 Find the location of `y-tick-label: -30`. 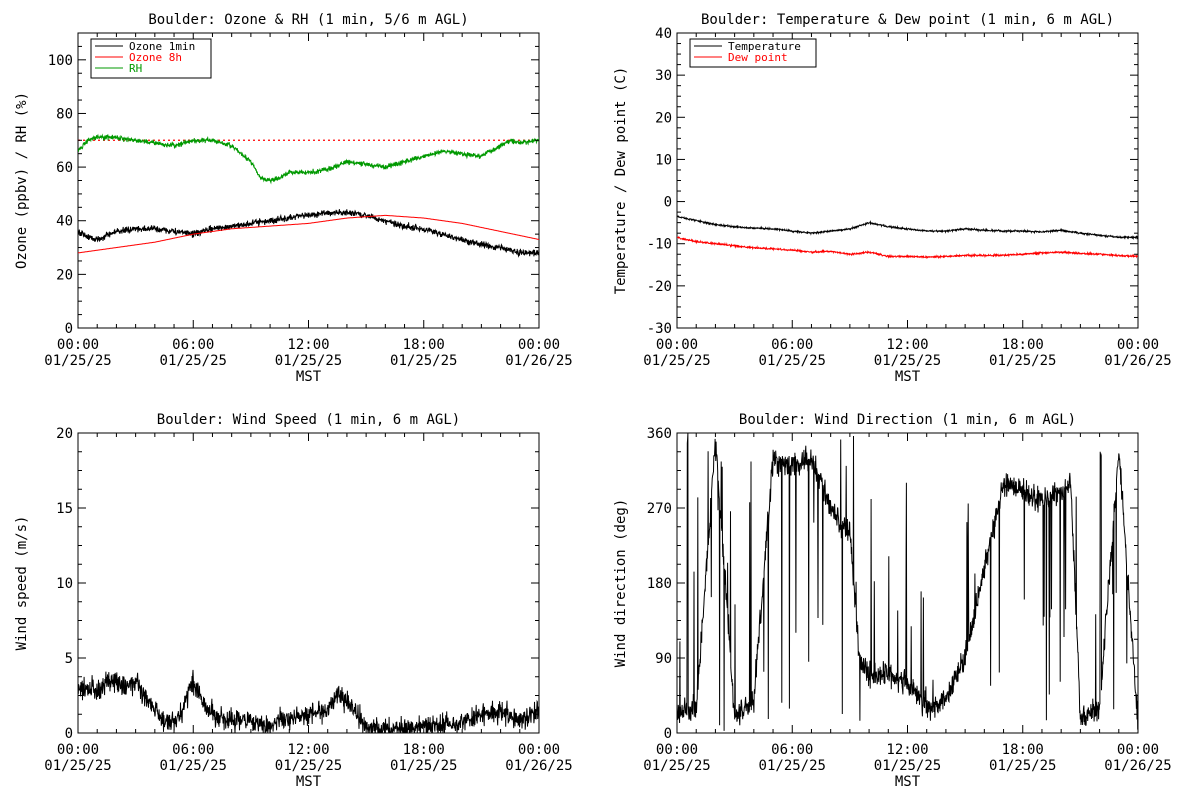

y-tick-label: -30 is located at coordinates (659, 329).